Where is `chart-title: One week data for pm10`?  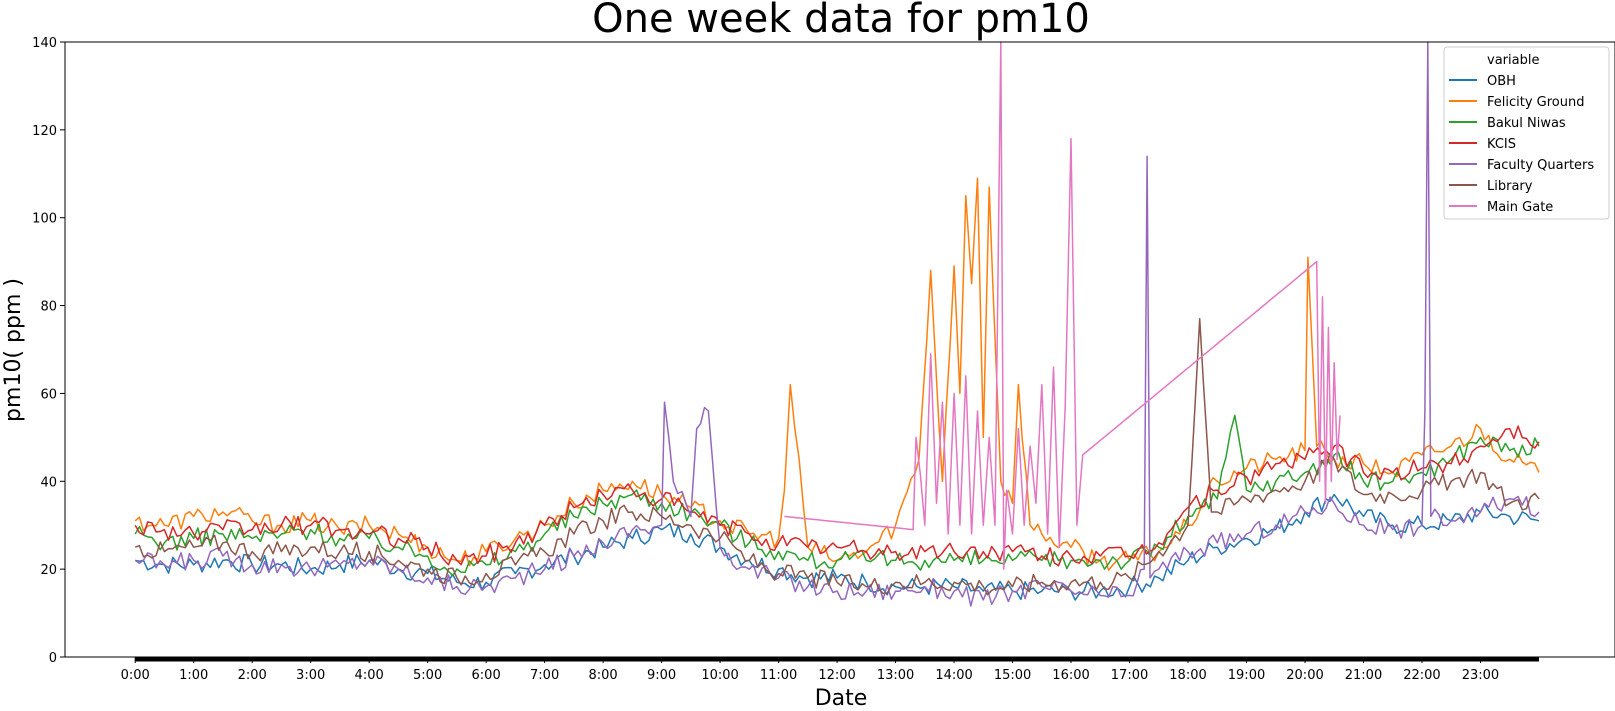 chart-title: One week data for pm10 is located at coordinates (841, 21).